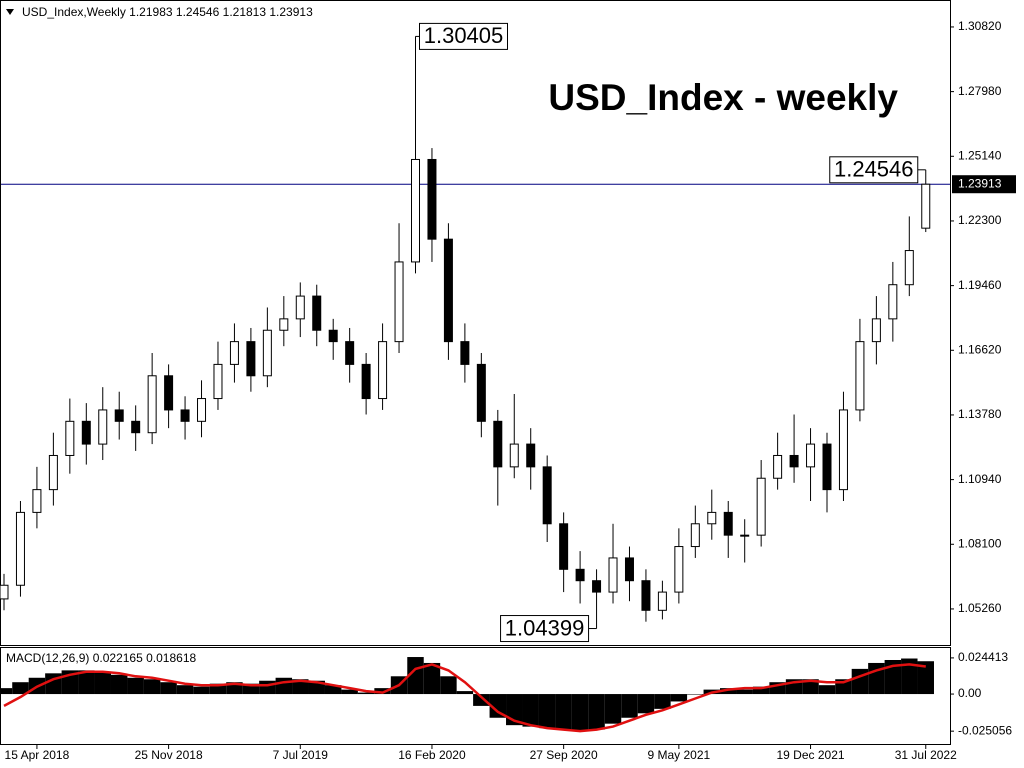  What do you see at coordinates (980, 479) in the screenshot?
I see `y-tick-label: 1.10940` at bounding box center [980, 479].